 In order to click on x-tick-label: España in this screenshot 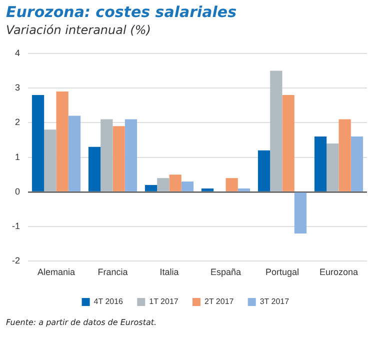, I will do `click(226, 272)`.